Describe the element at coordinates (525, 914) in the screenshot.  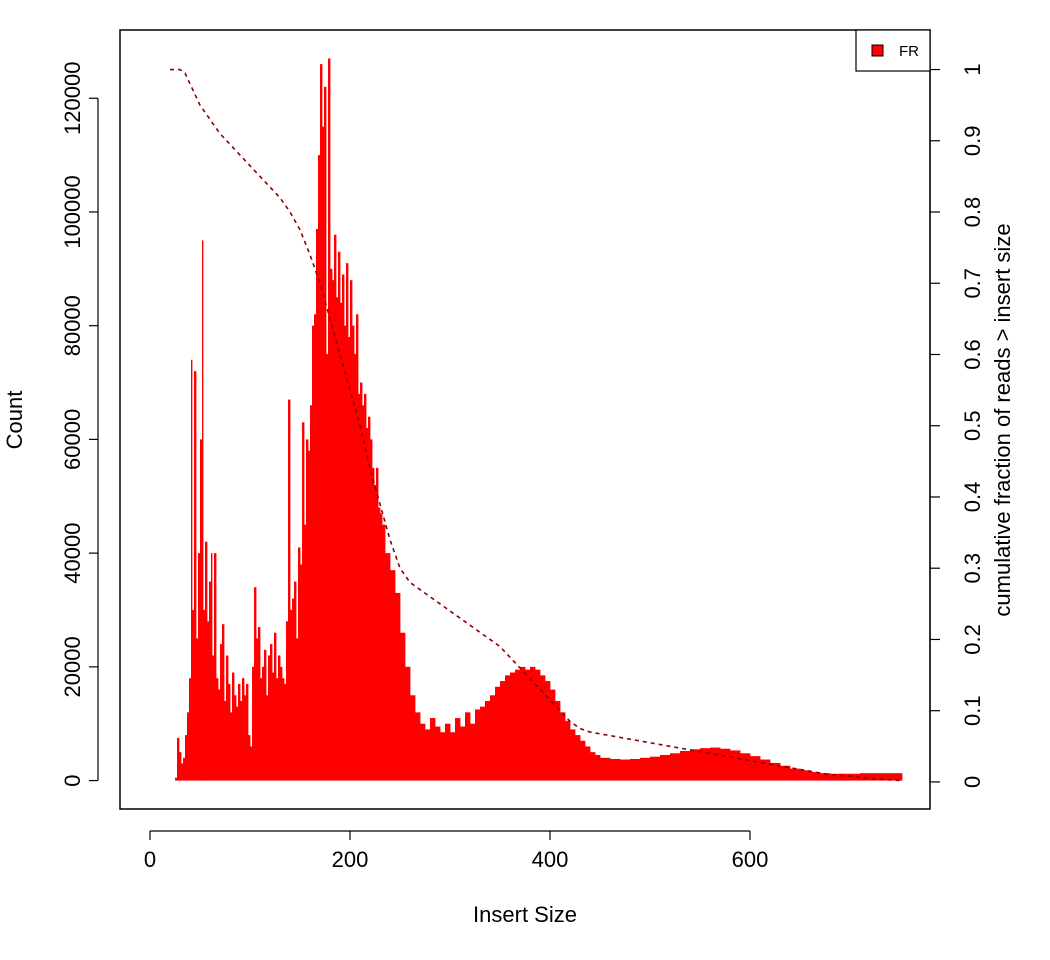
I see `x-axis-title: Insert Size` at that location.